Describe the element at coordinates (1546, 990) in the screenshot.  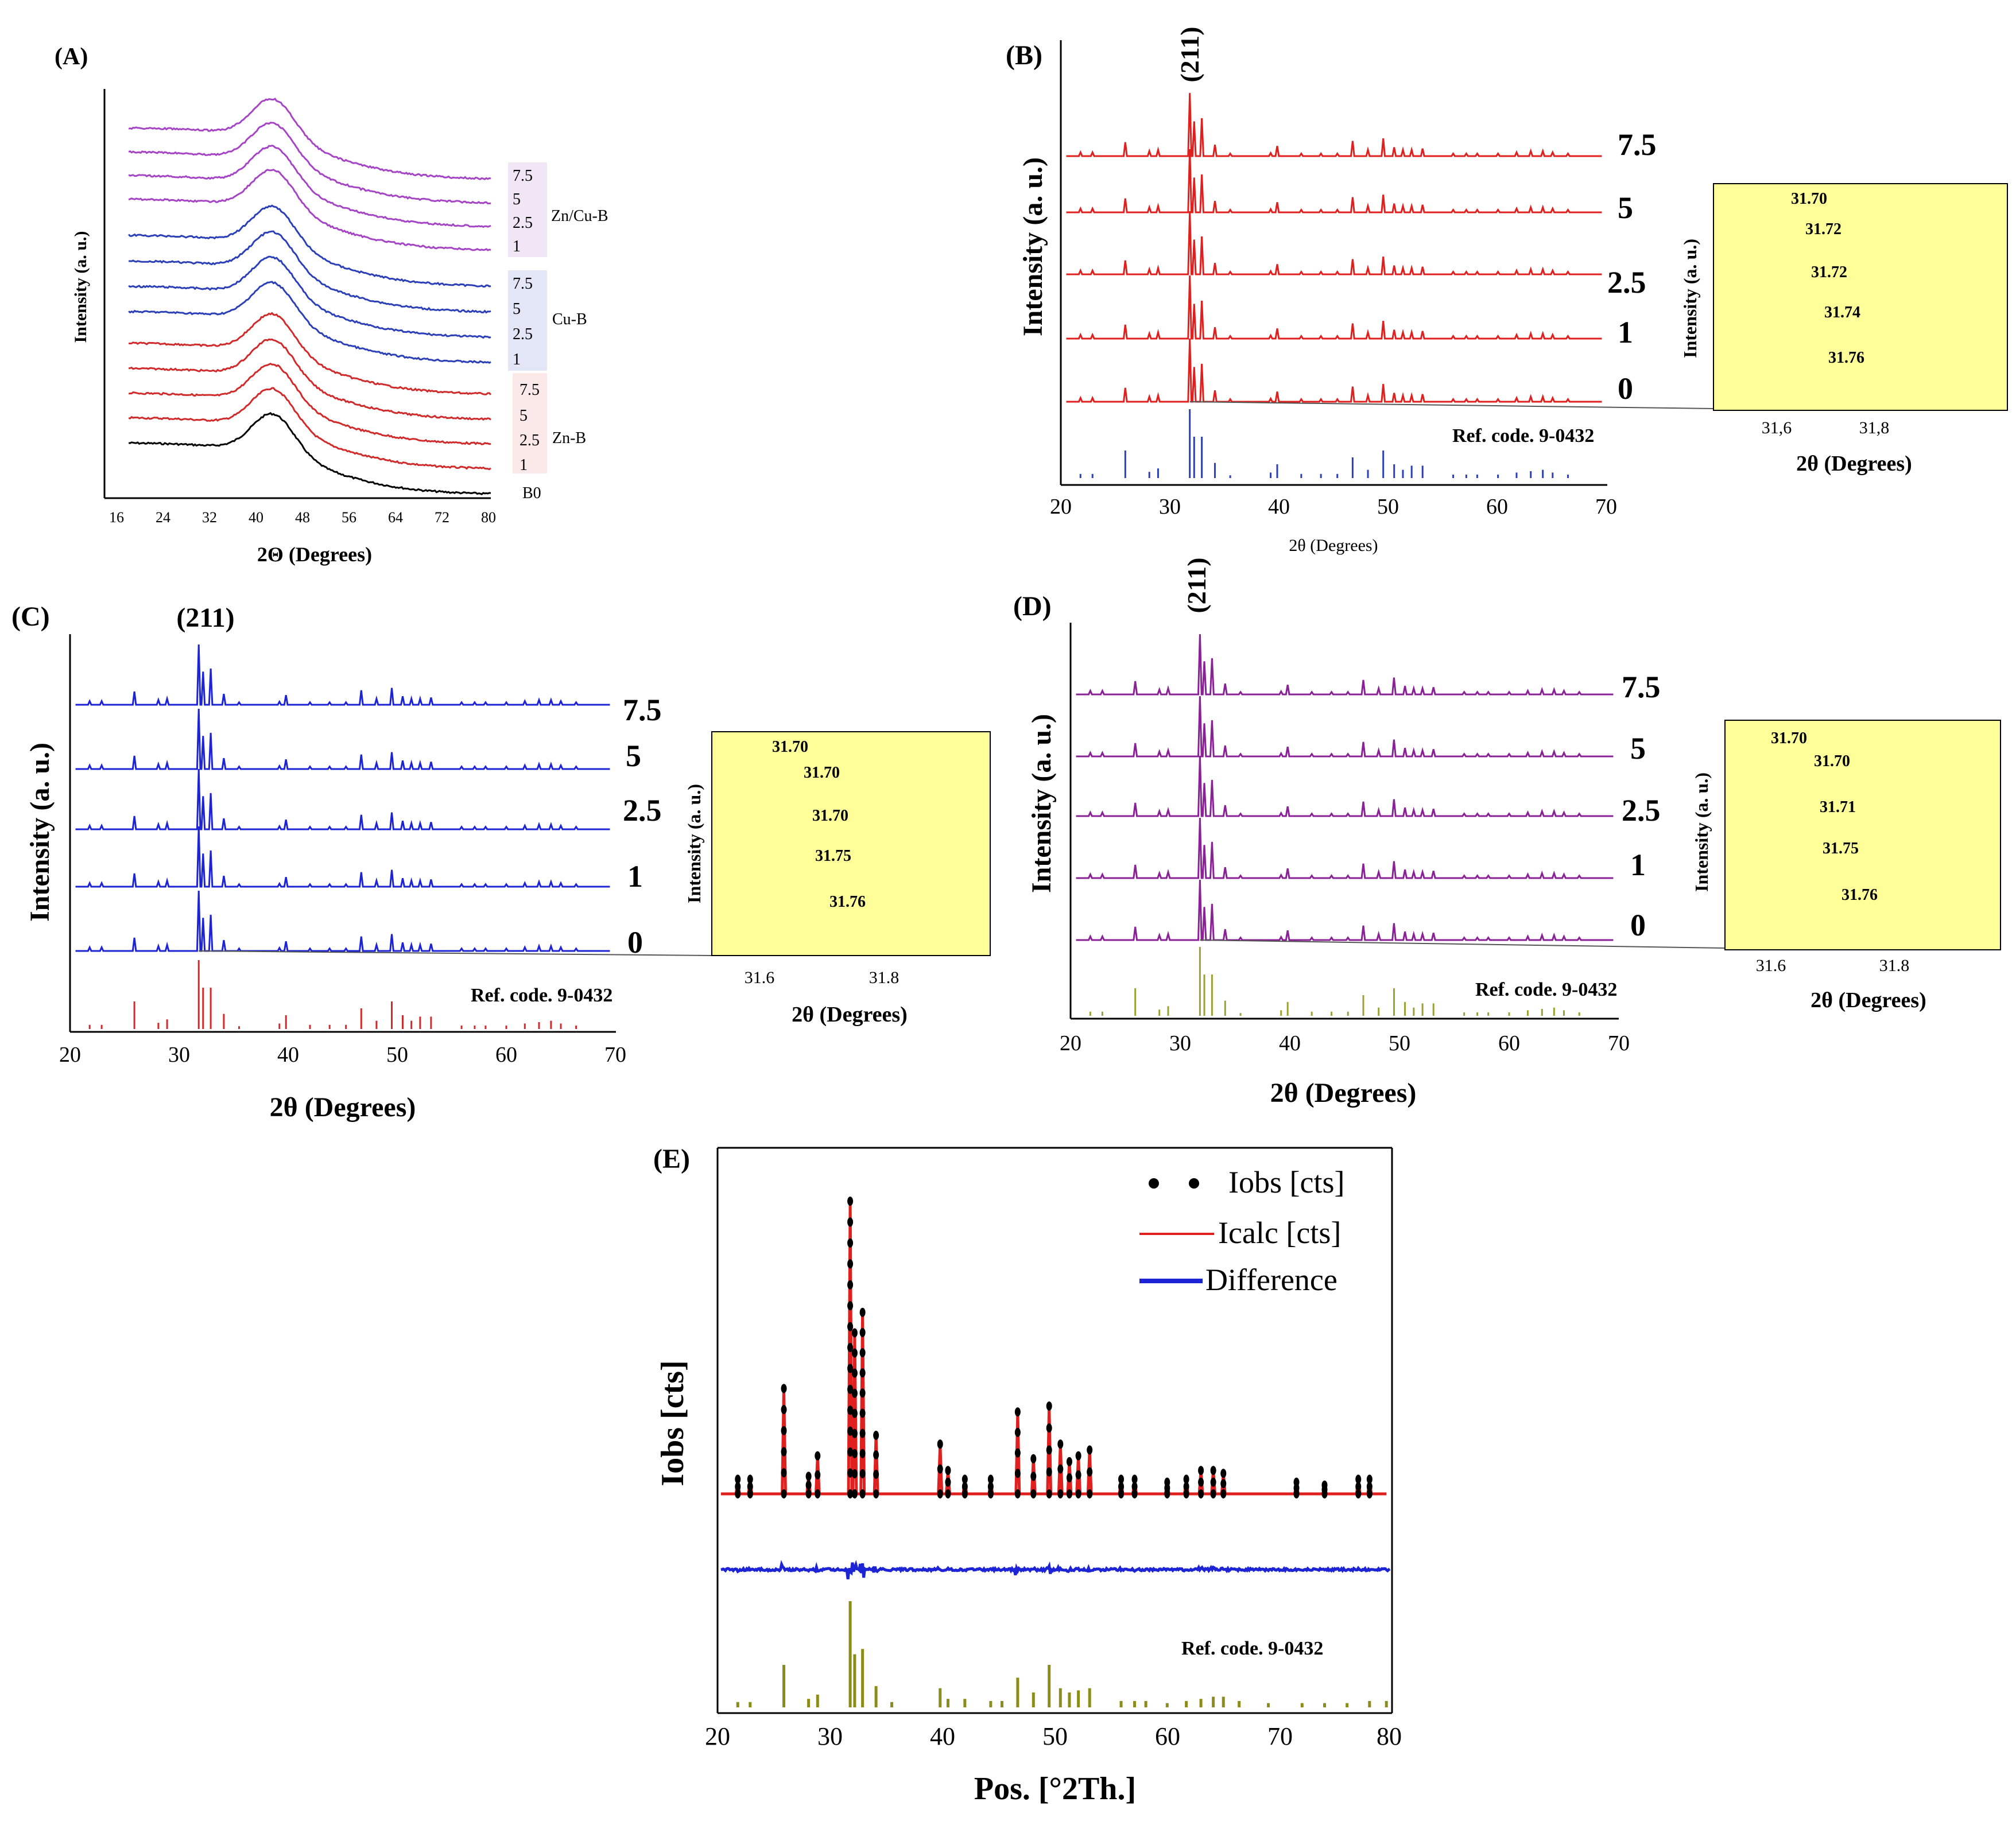
I see `panel-d-ref-label: Ref. code. 9-0432` at that location.